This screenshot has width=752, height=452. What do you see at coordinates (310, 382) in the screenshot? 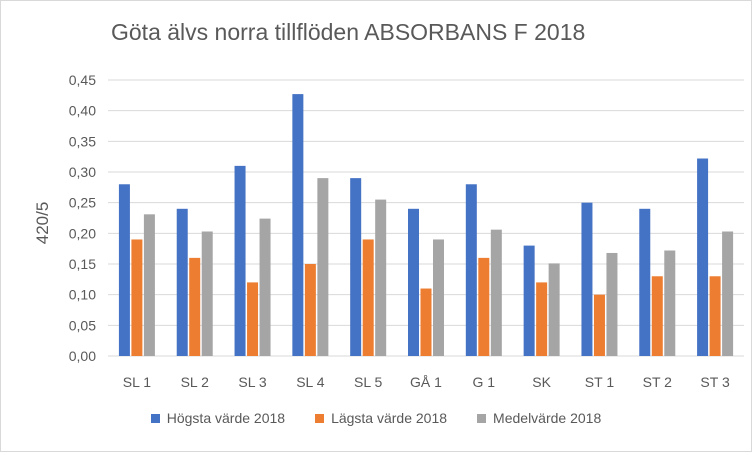
I see `x-tick-label: SL 4` at bounding box center [310, 382].